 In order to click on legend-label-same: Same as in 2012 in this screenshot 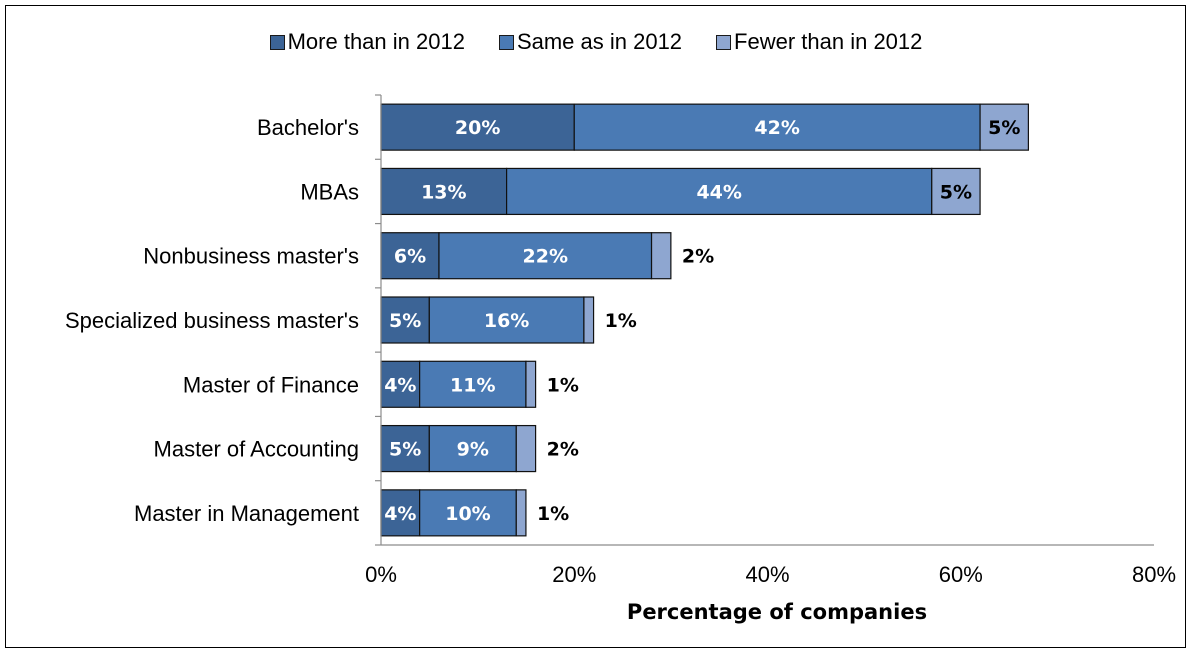, I will do `click(599, 41)`.